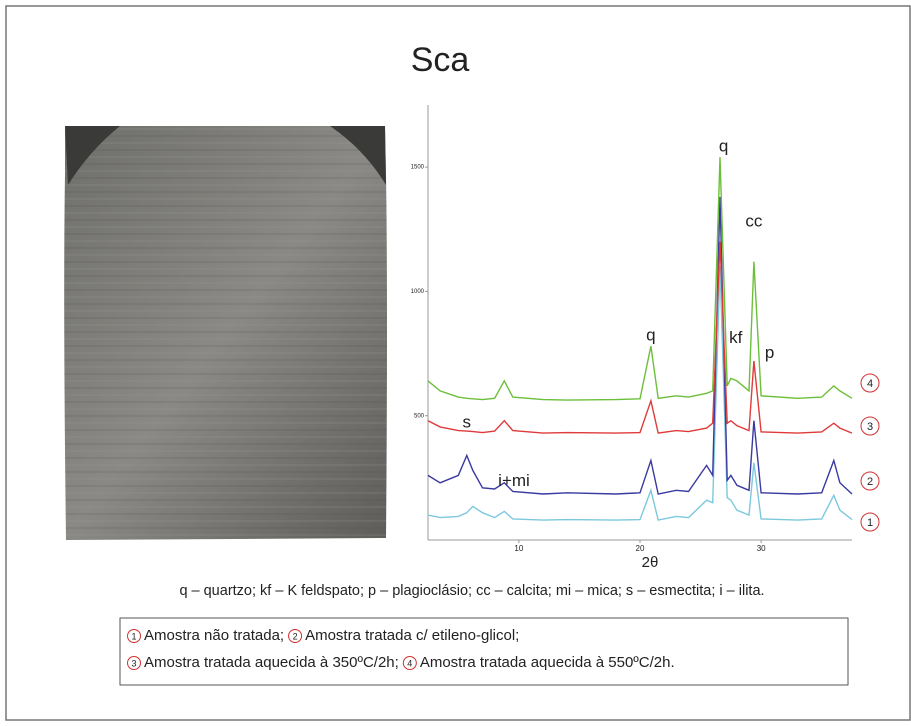  I want to click on legend-text: Amostra tratada aquecida à 550ºC/2h., so click(547, 662).